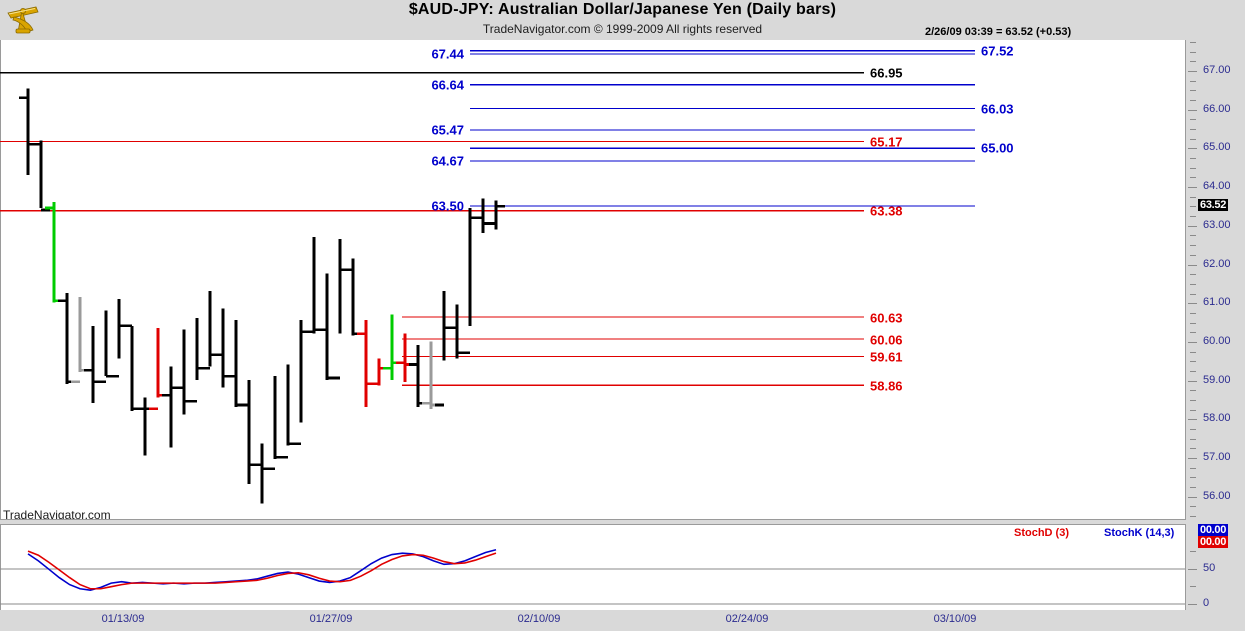 The width and height of the screenshot is (1245, 631). What do you see at coordinates (622, 620) in the screenshot?
I see `date-axis: 01/13/09 01/27/09 02/10/09 02/24/09 03/10/09` at bounding box center [622, 620].